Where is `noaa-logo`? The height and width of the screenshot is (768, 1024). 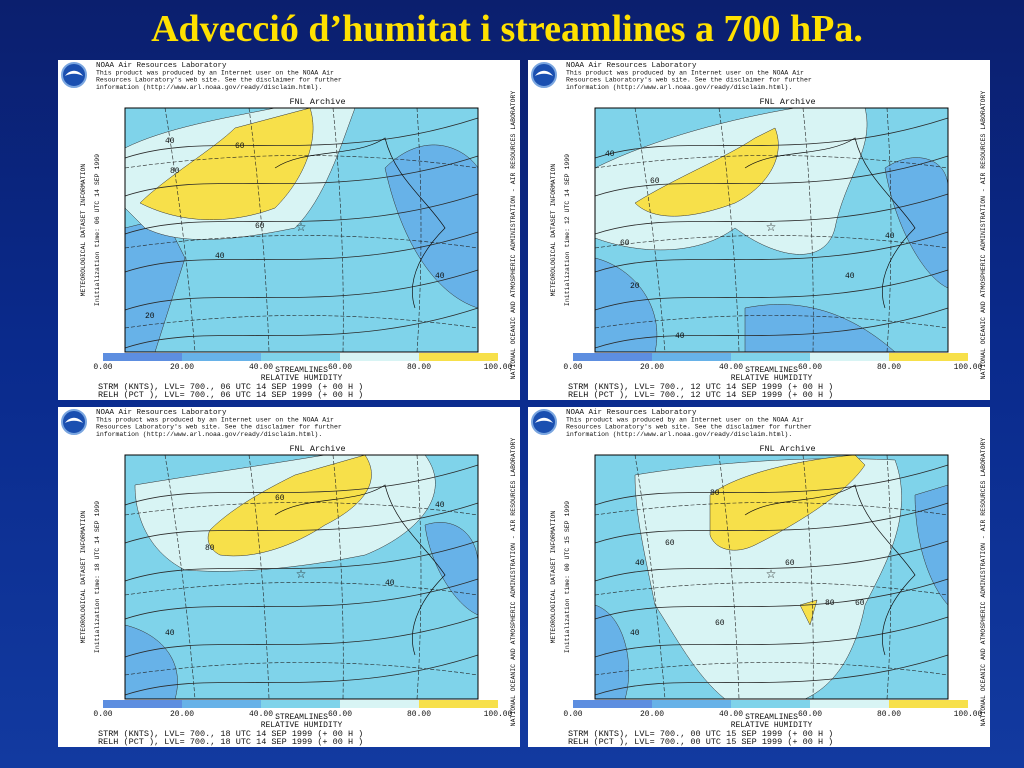
noaa-logo is located at coordinates (74, 75).